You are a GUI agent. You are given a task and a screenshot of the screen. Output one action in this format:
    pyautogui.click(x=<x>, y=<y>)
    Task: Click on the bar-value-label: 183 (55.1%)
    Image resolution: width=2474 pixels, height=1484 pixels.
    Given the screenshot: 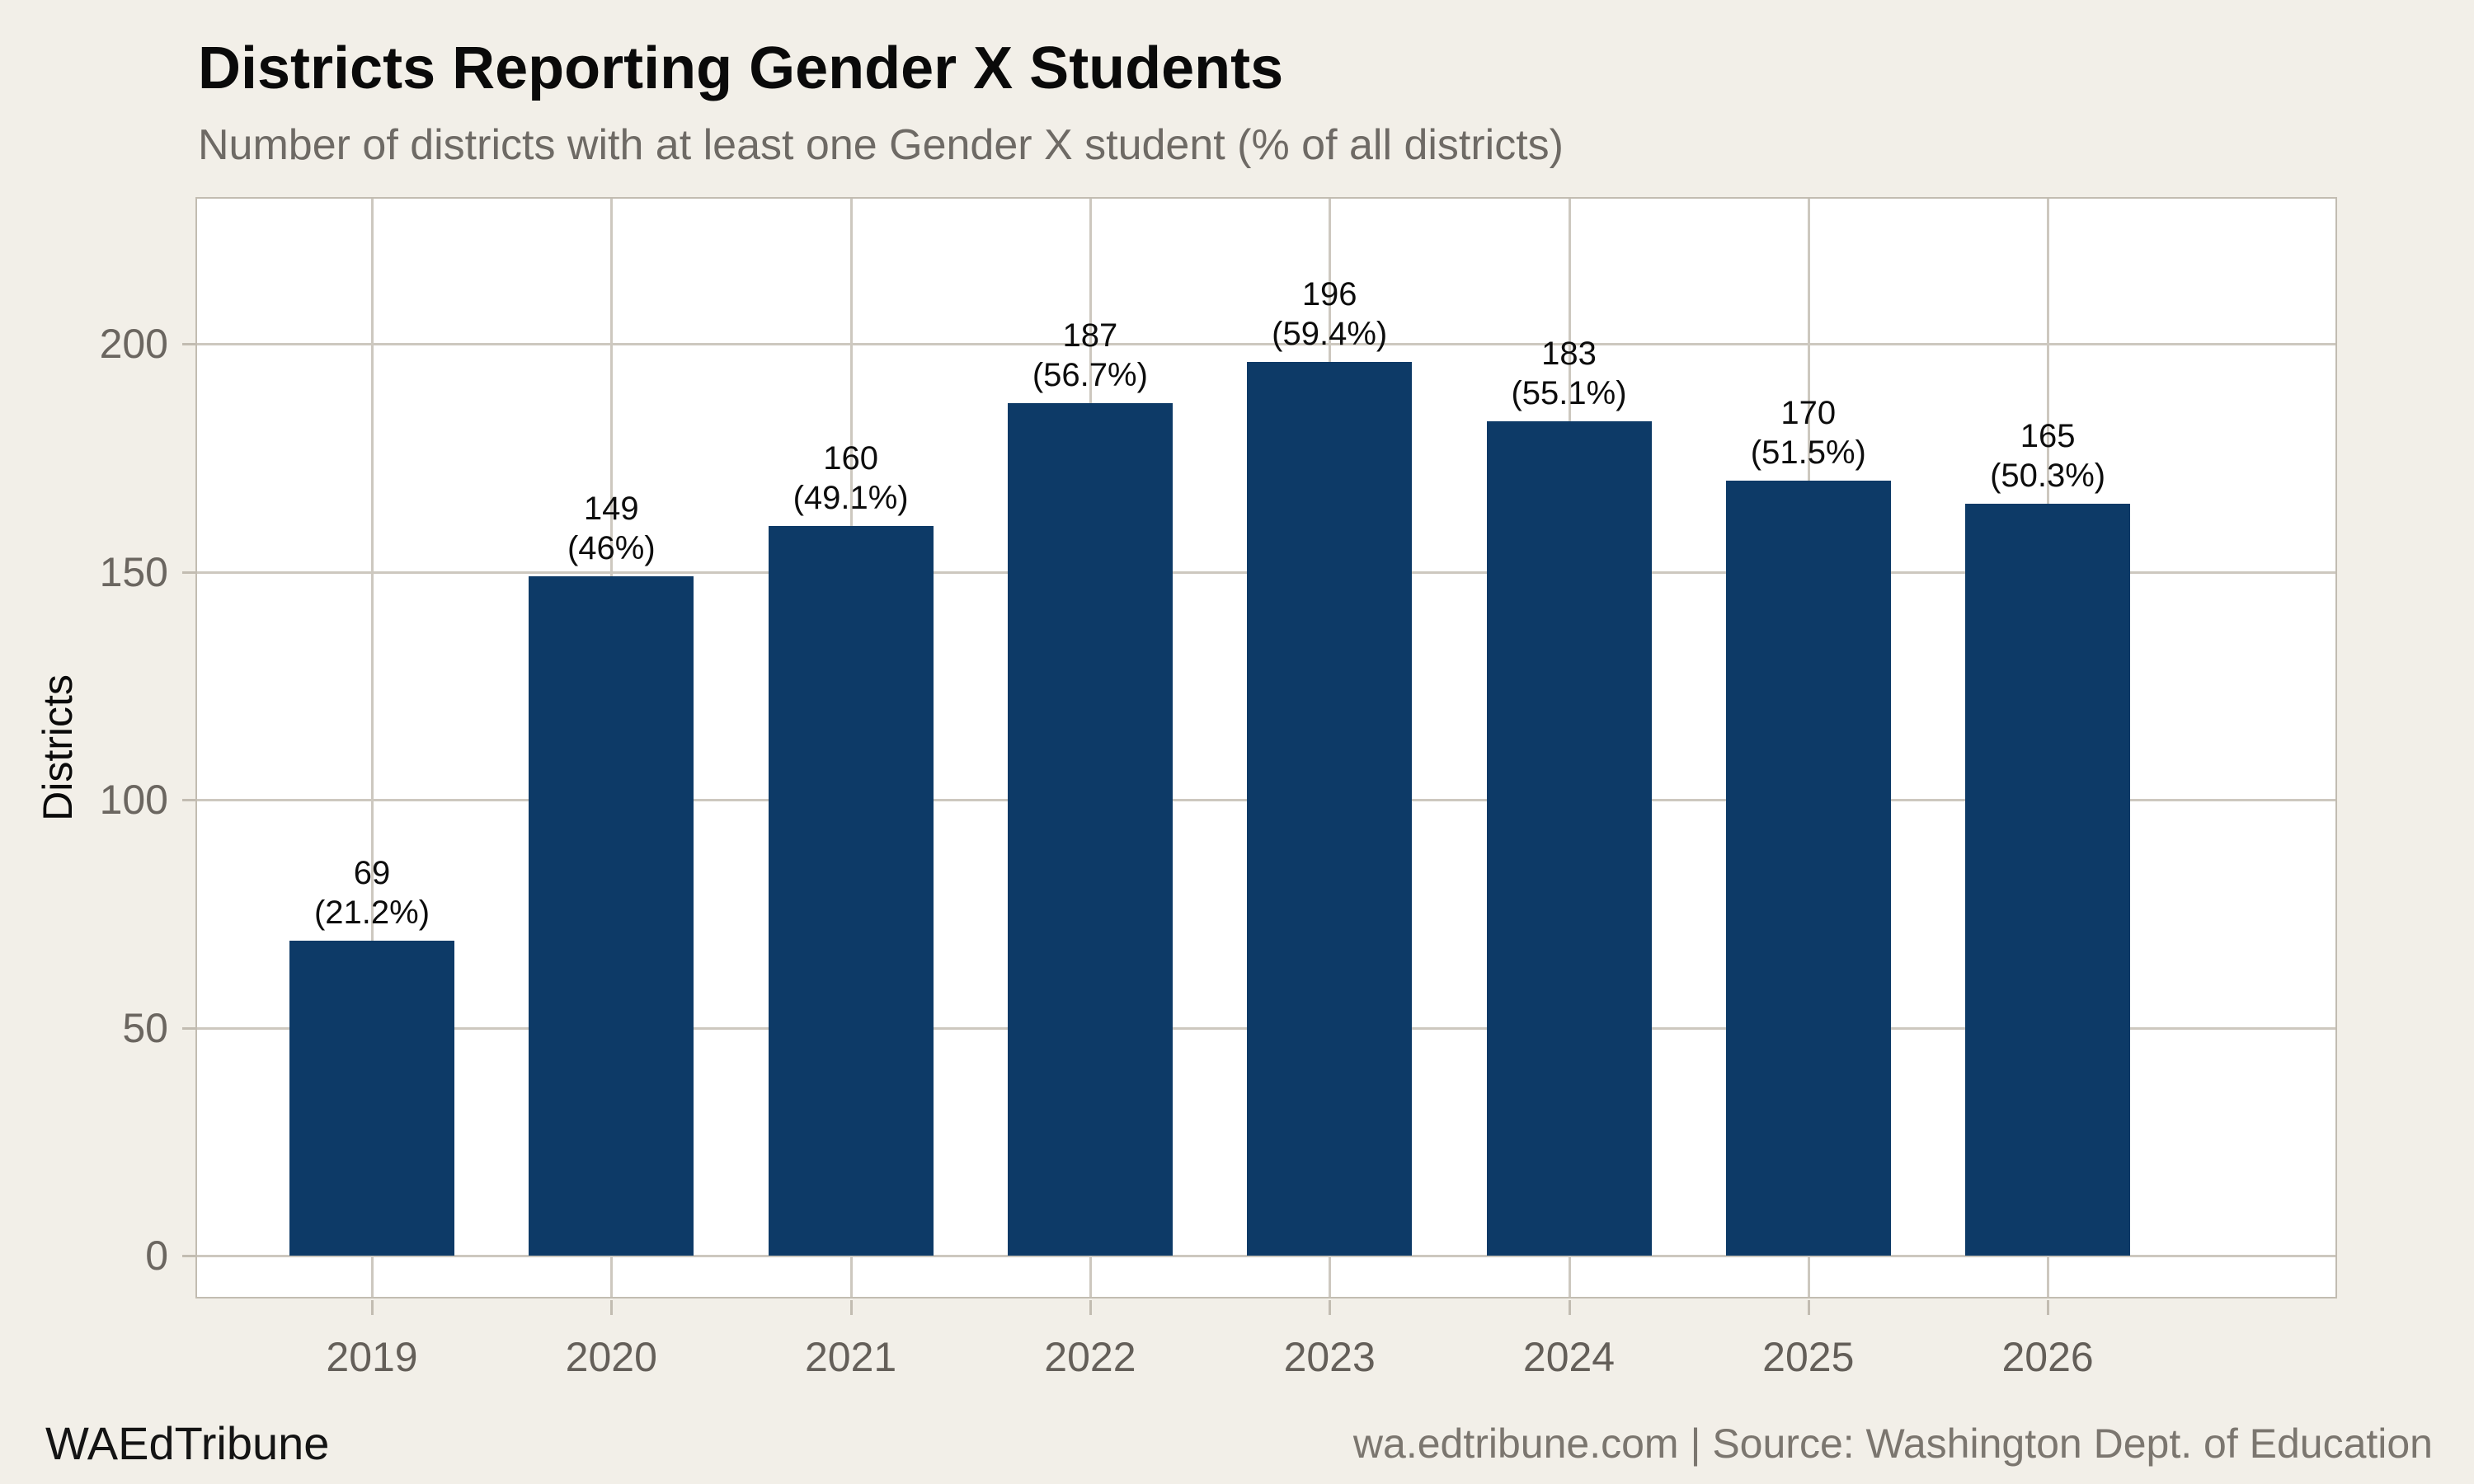 What is the action you would take?
    pyautogui.click(x=1568, y=373)
    